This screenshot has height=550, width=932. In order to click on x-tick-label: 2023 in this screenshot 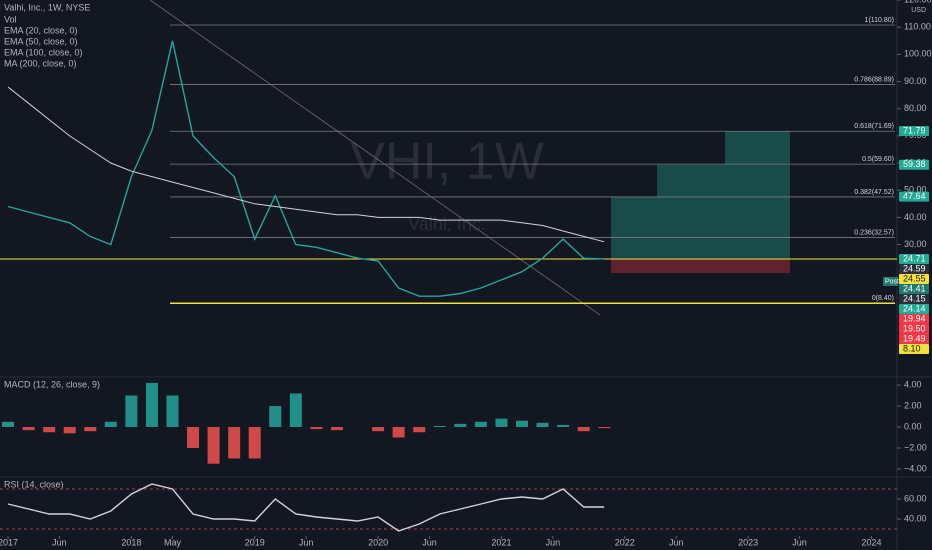, I will do `click(748, 542)`.